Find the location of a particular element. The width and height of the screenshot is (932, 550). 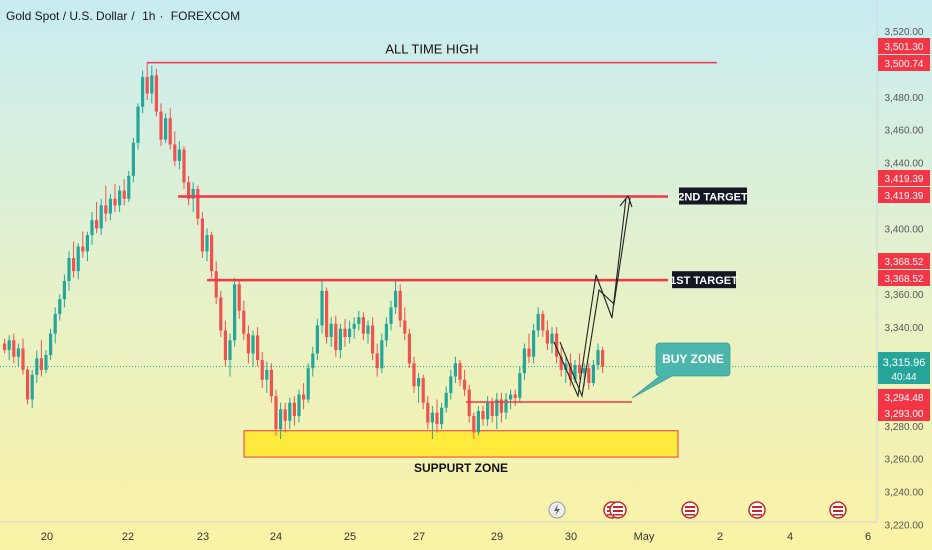

buy-zone-callout is located at coordinates (681, 370).